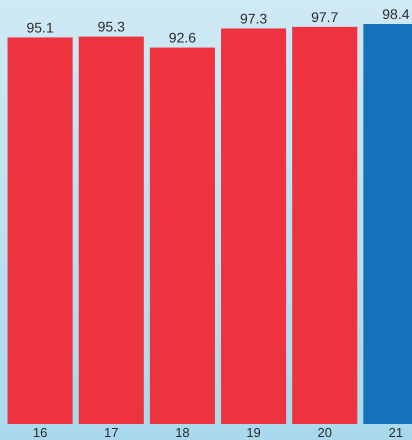  I want to click on x-tick-label: 21, so click(396, 432).